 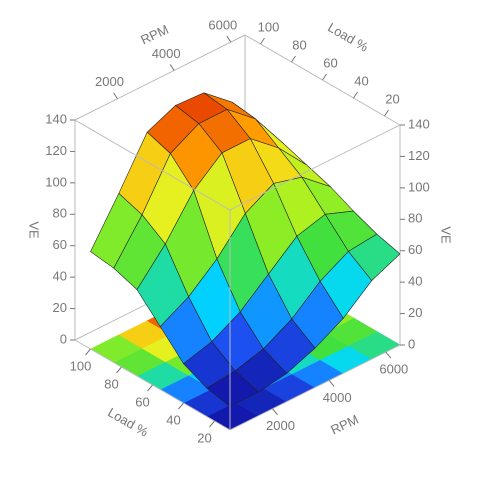 I want to click on surface-cell, so click(x=232, y=388).